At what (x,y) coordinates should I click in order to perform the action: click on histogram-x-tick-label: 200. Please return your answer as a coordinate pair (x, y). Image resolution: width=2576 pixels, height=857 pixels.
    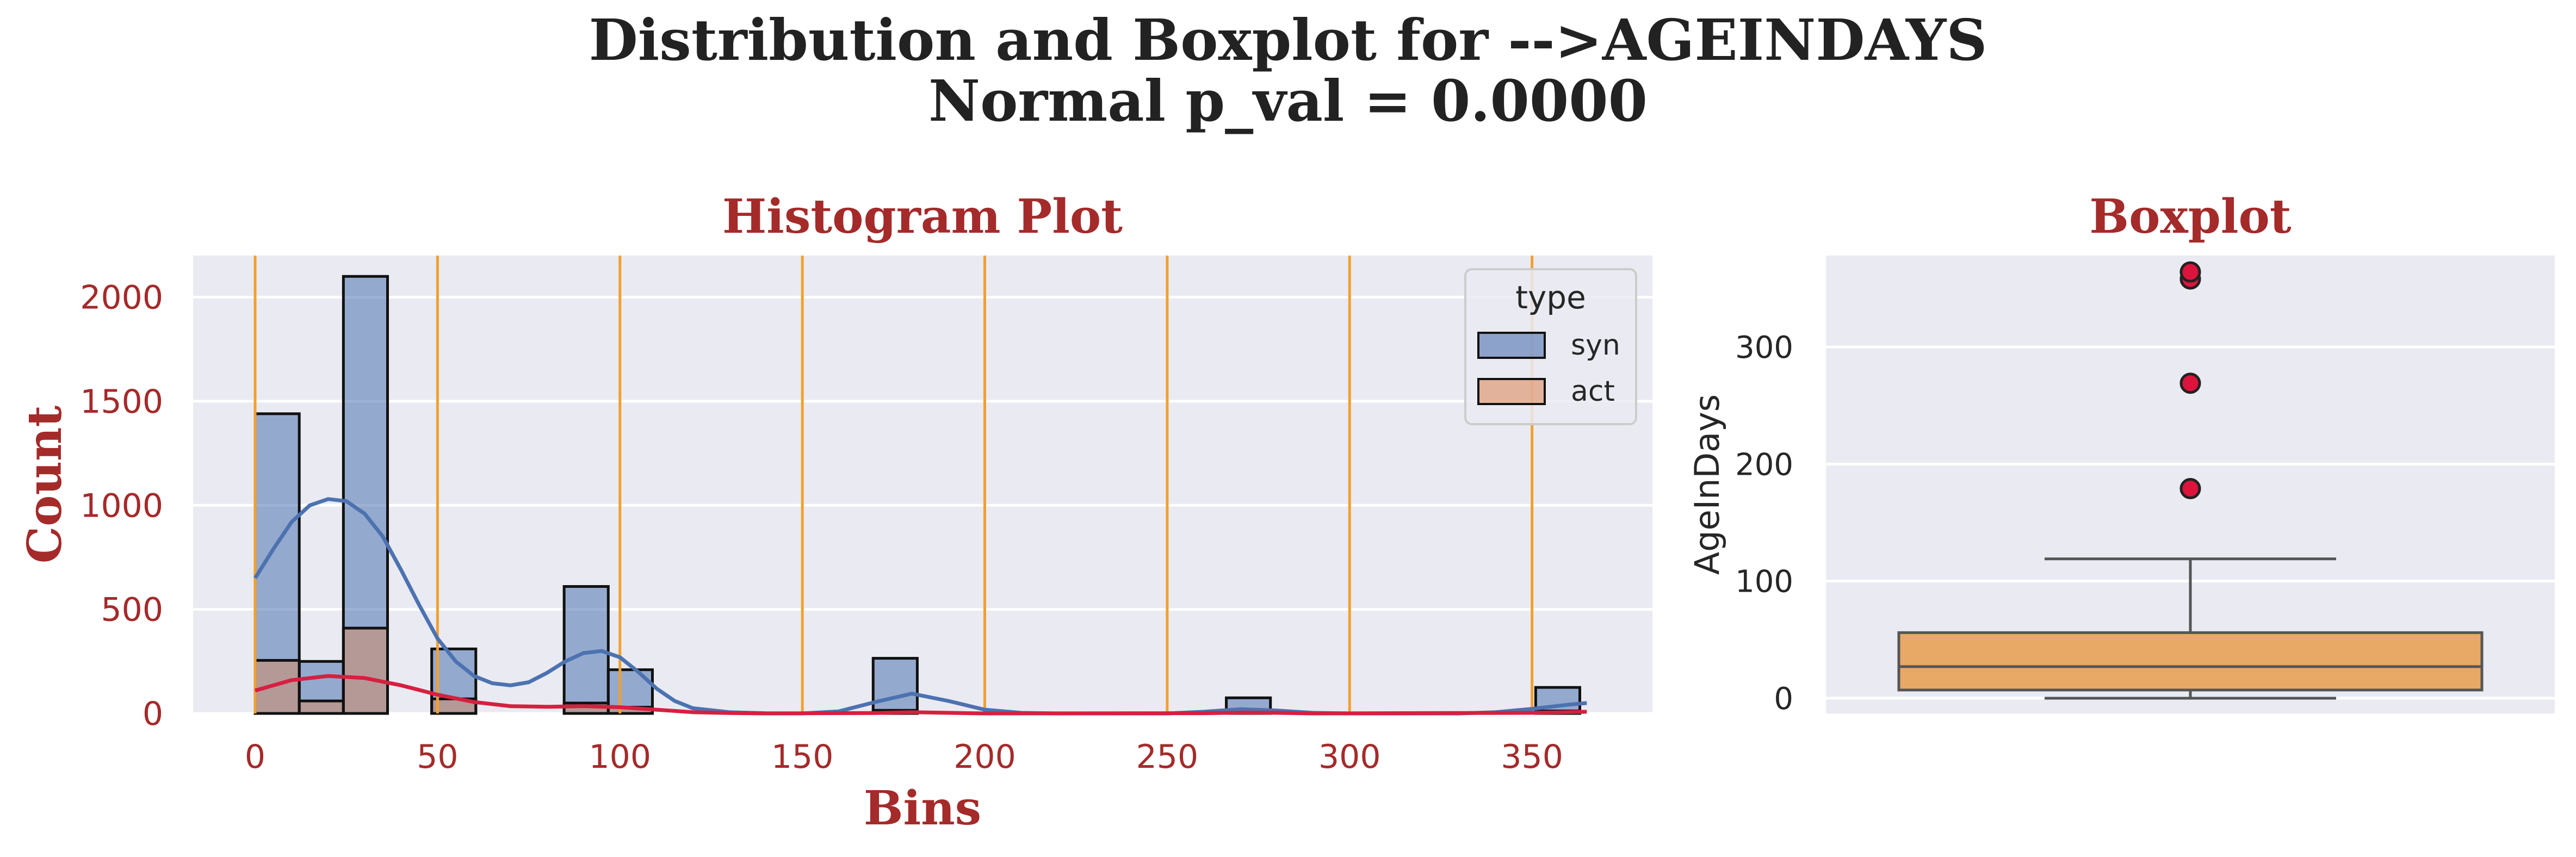
    Looking at the image, I should click on (984, 757).